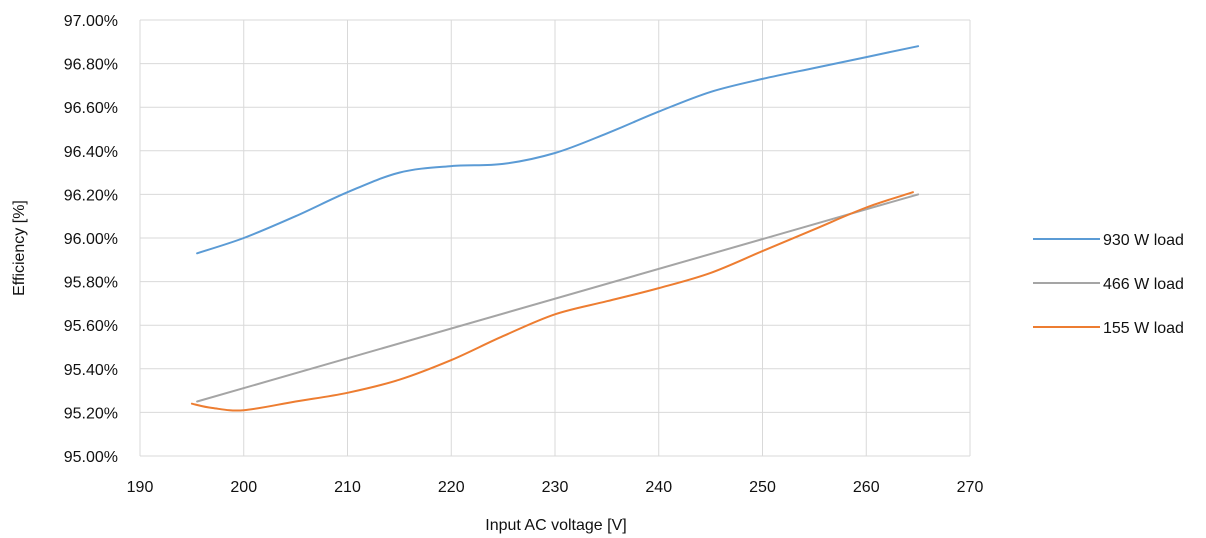 The height and width of the screenshot is (538, 1206). What do you see at coordinates (91, 457) in the screenshot?
I see `y-tick-label: 95.00%` at bounding box center [91, 457].